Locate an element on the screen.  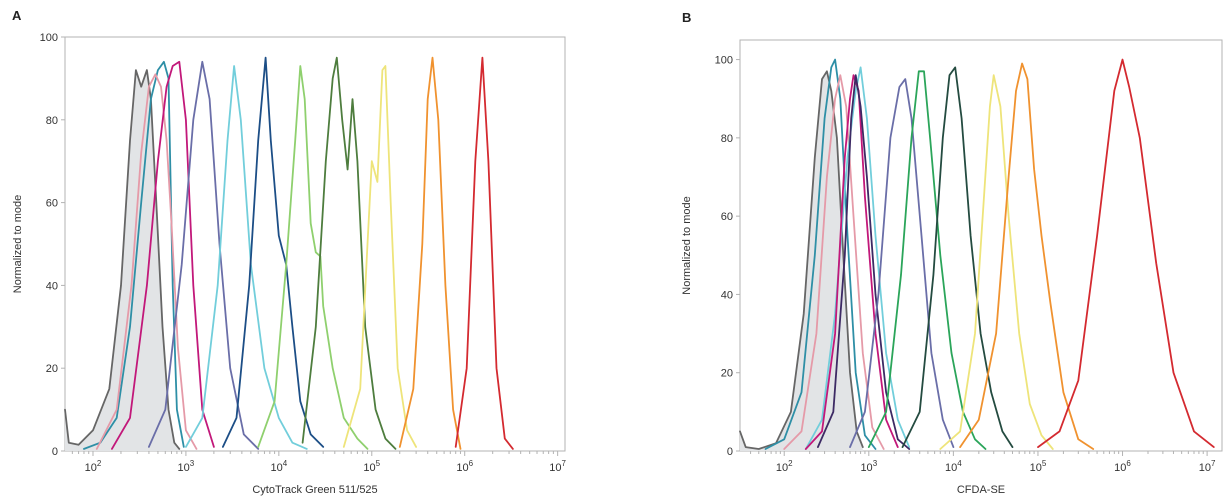
panel-a-x-tick-label: 10⁶ is located at coordinates (464, 466).